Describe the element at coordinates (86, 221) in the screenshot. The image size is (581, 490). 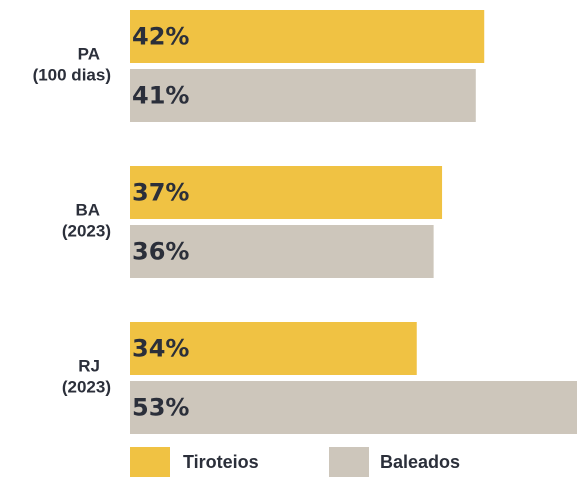
I see `category-label: BA (2023)` at that location.